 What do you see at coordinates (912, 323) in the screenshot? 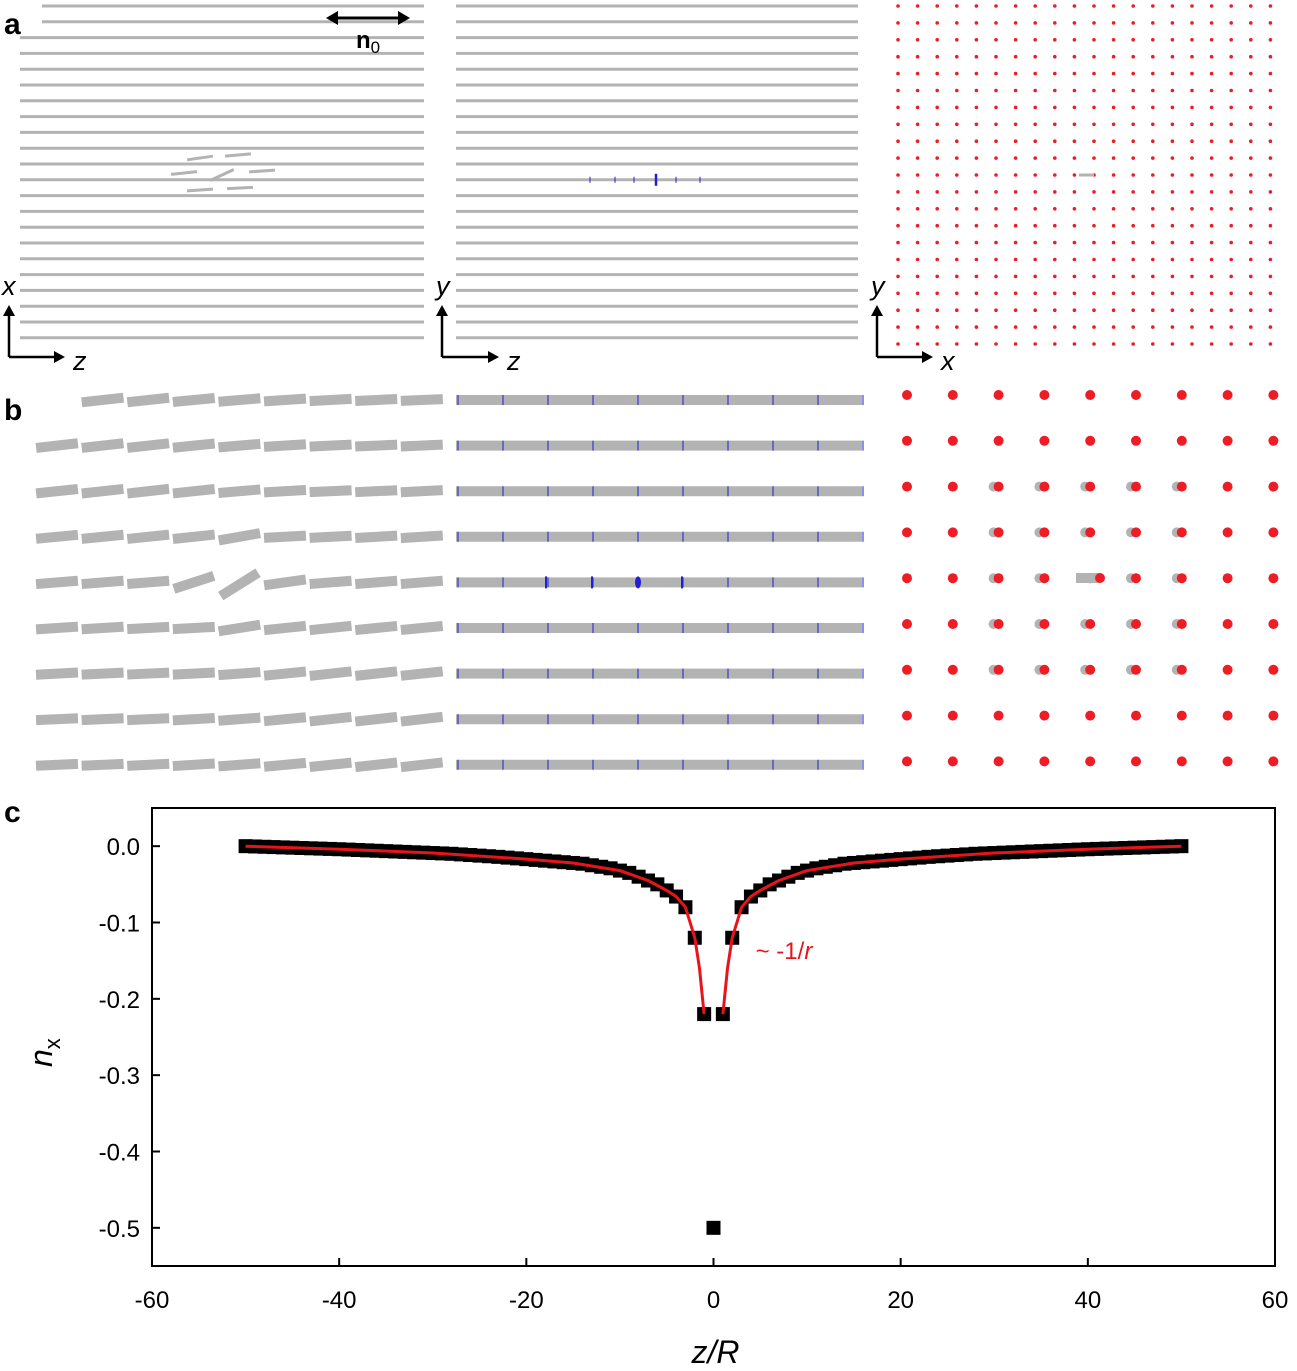
I see `axes-indicator-xy: y x` at bounding box center [912, 323].